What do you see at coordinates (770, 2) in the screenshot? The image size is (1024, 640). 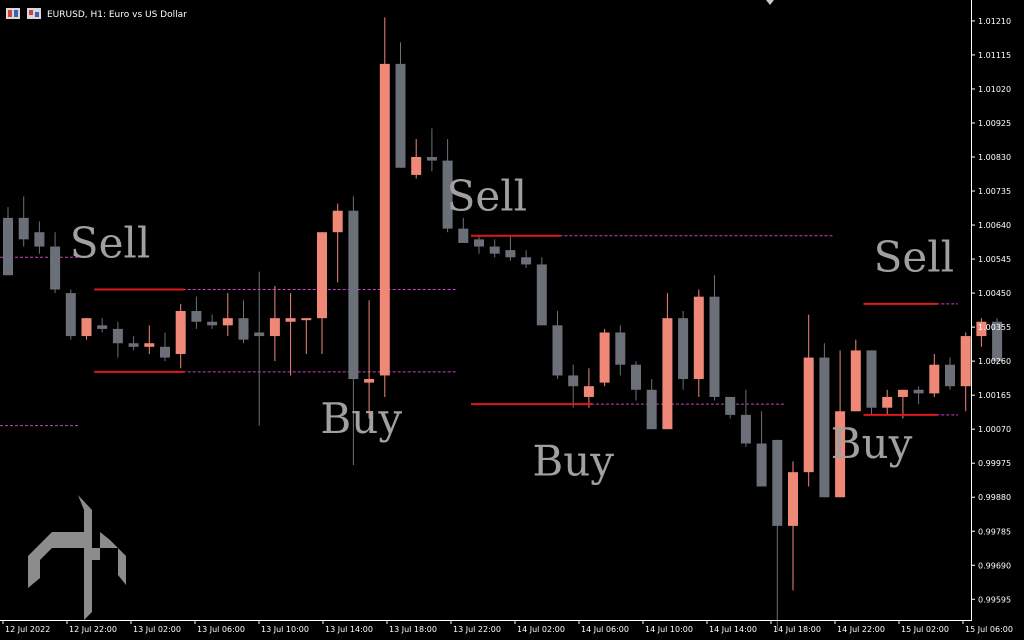 I see `shift-marker-icon` at bounding box center [770, 2].